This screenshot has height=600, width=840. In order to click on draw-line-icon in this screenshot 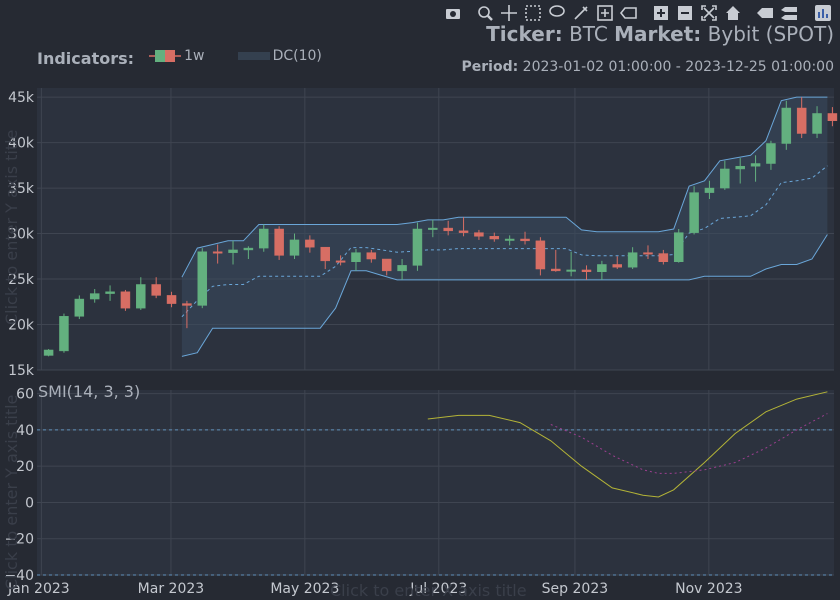, I will do `click(581, 13)`.